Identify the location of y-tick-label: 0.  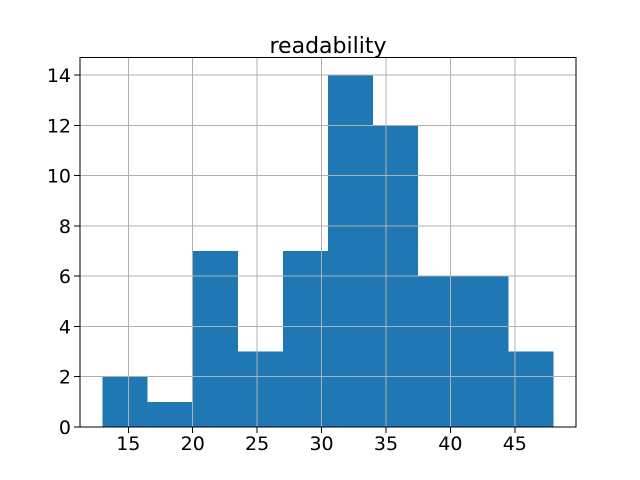
(65, 428).